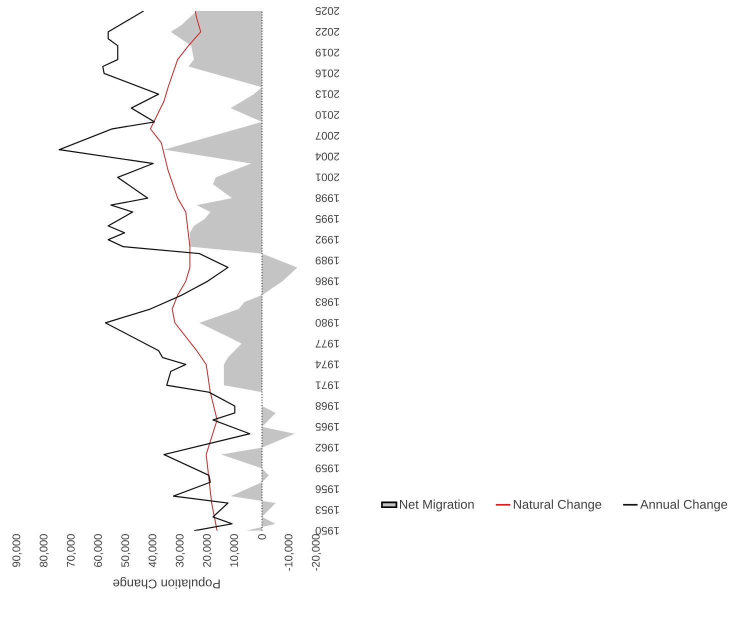 Image resolution: width=732 pixels, height=623 pixels. Describe the element at coordinates (327, 406) in the screenshot. I see `y-tick-label: 1968` at that location.